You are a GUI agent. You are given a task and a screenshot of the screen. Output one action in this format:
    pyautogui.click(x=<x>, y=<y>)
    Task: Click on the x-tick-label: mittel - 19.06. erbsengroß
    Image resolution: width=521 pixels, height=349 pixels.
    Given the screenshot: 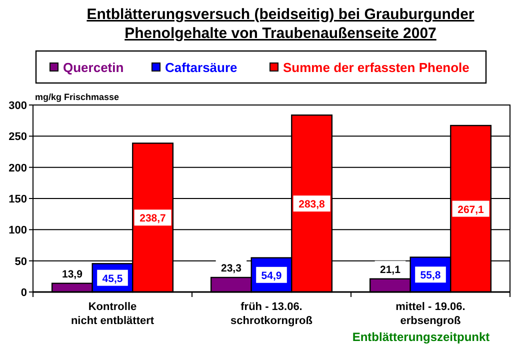 What is the action you would take?
    pyautogui.click(x=431, y=314)
    